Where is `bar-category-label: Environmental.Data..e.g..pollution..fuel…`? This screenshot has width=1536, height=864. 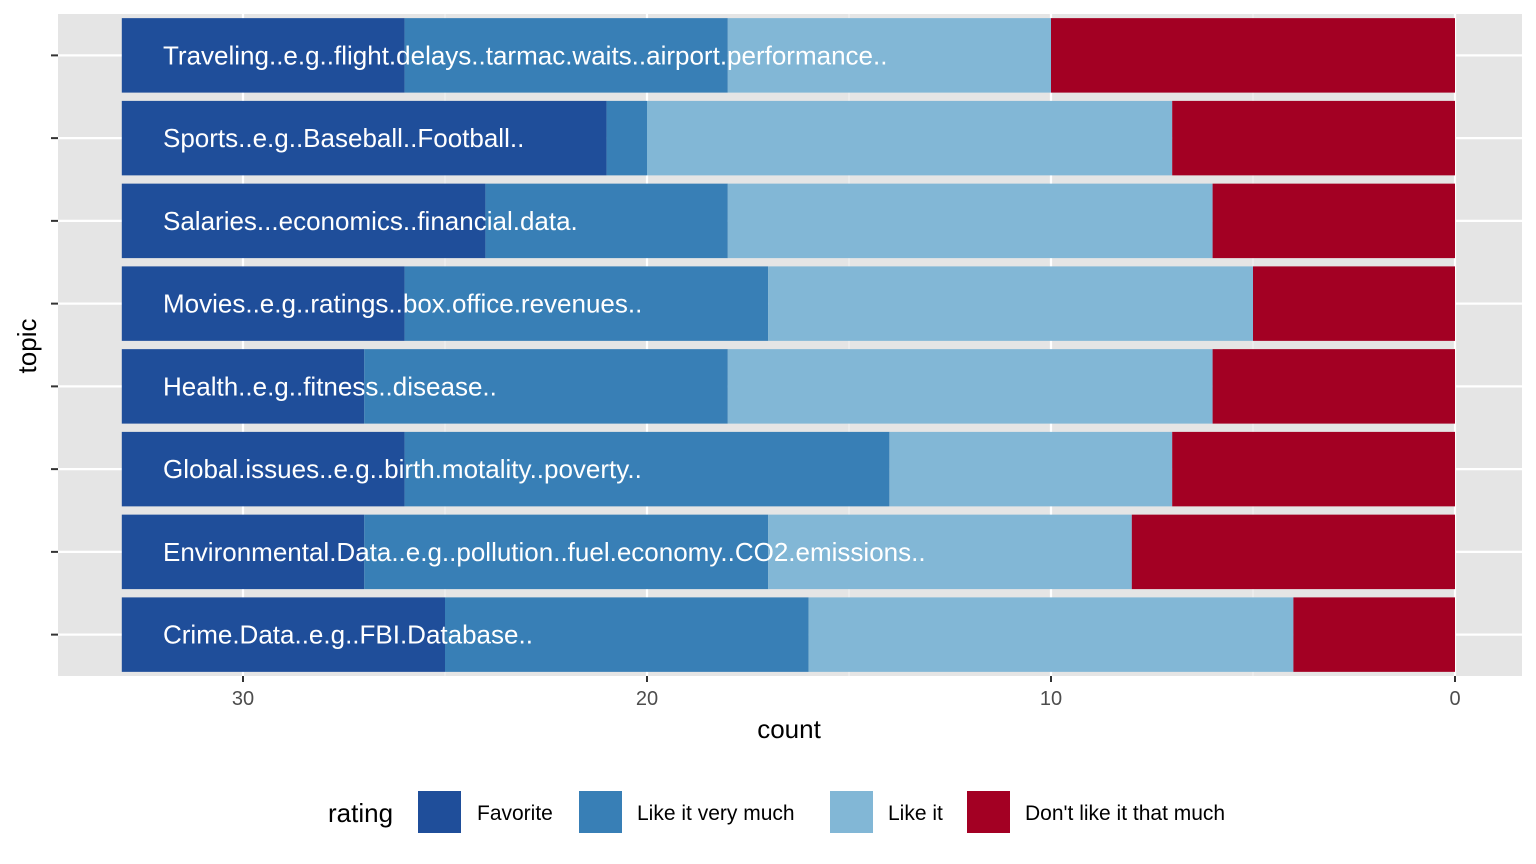
bar-category-label: Environmental.Data..e.g..pollution..fuel… is located at coordinates (544, 552).